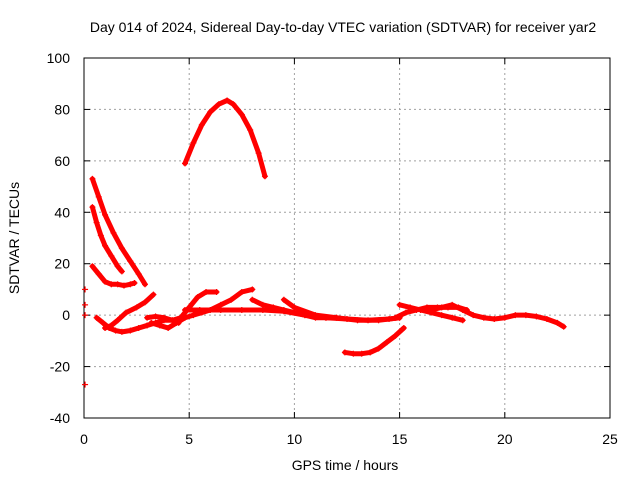 This screenshot has height=480, width=640. Describe the element at coordinates (14, 238) in the screenshot. I see `y-axis-label: SDTVAR / TECUs` at that location.